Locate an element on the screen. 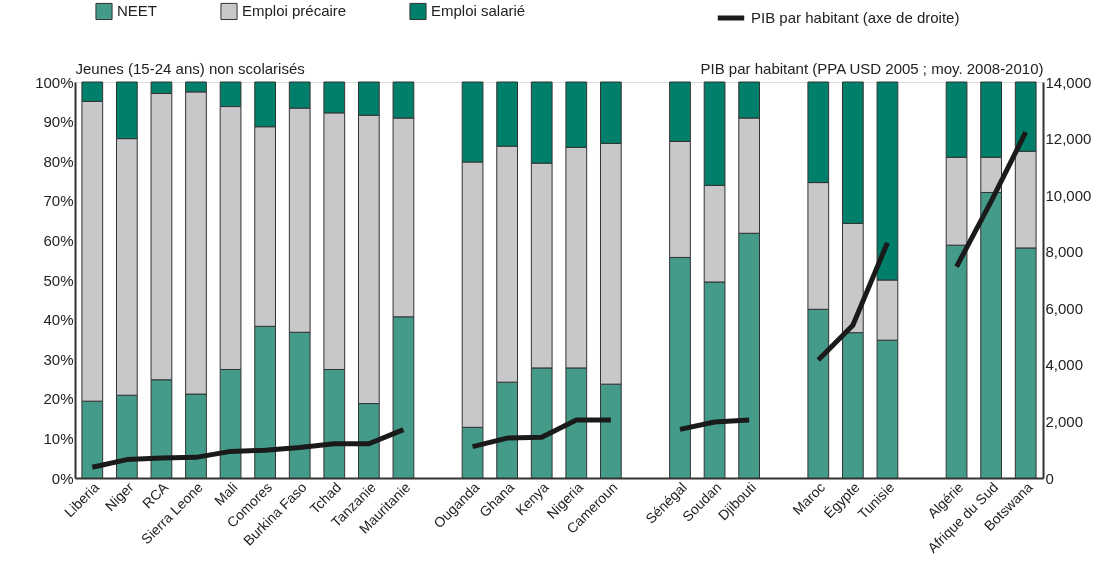 The height and width of the screenshot is (582, 1114). y-tick-label: 20% is located at coordinates (58, 399).